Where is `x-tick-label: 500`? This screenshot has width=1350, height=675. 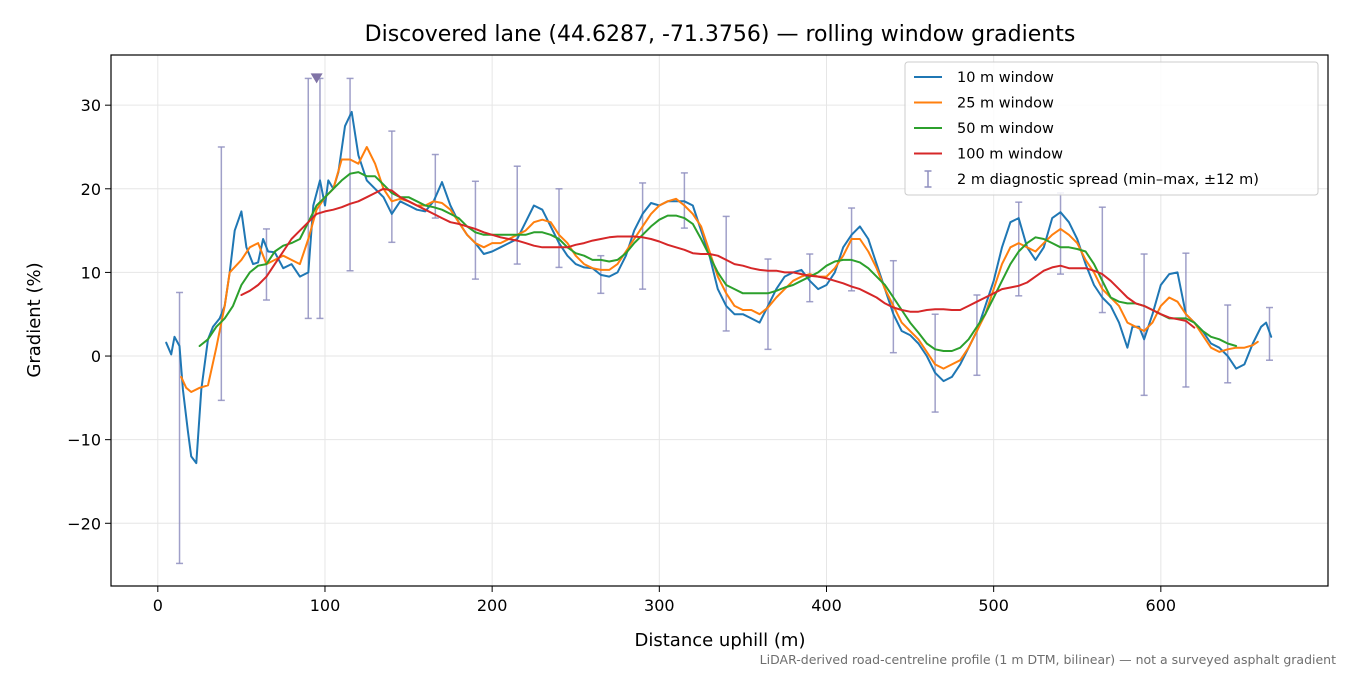
x-tick-label: 500 is located at coordinates (993, 605).